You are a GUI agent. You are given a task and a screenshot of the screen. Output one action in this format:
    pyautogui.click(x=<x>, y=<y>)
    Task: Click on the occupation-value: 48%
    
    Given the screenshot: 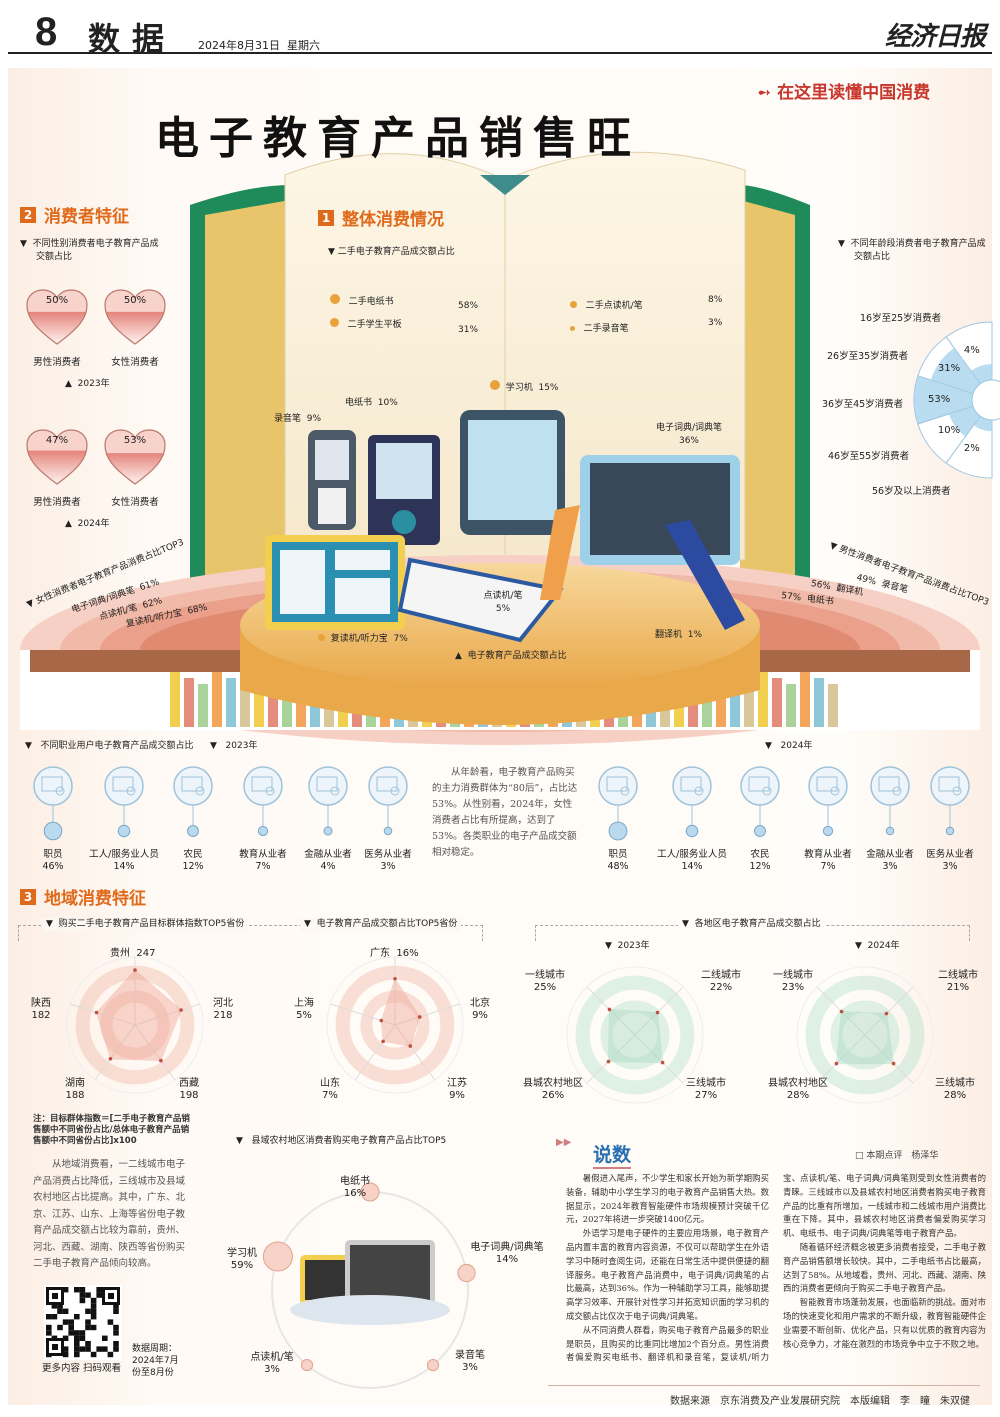 What is the action you would take?
    pyautogui.click(x=618, y=866)
    